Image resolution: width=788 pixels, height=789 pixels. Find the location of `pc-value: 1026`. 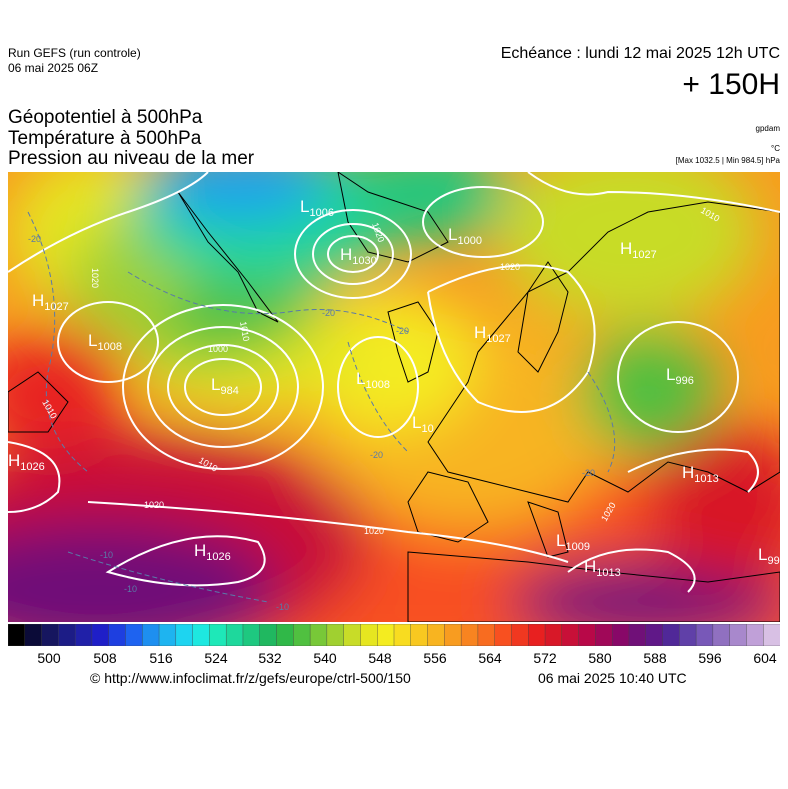

pc-value: 1026 is located at coordinates (32, 467).